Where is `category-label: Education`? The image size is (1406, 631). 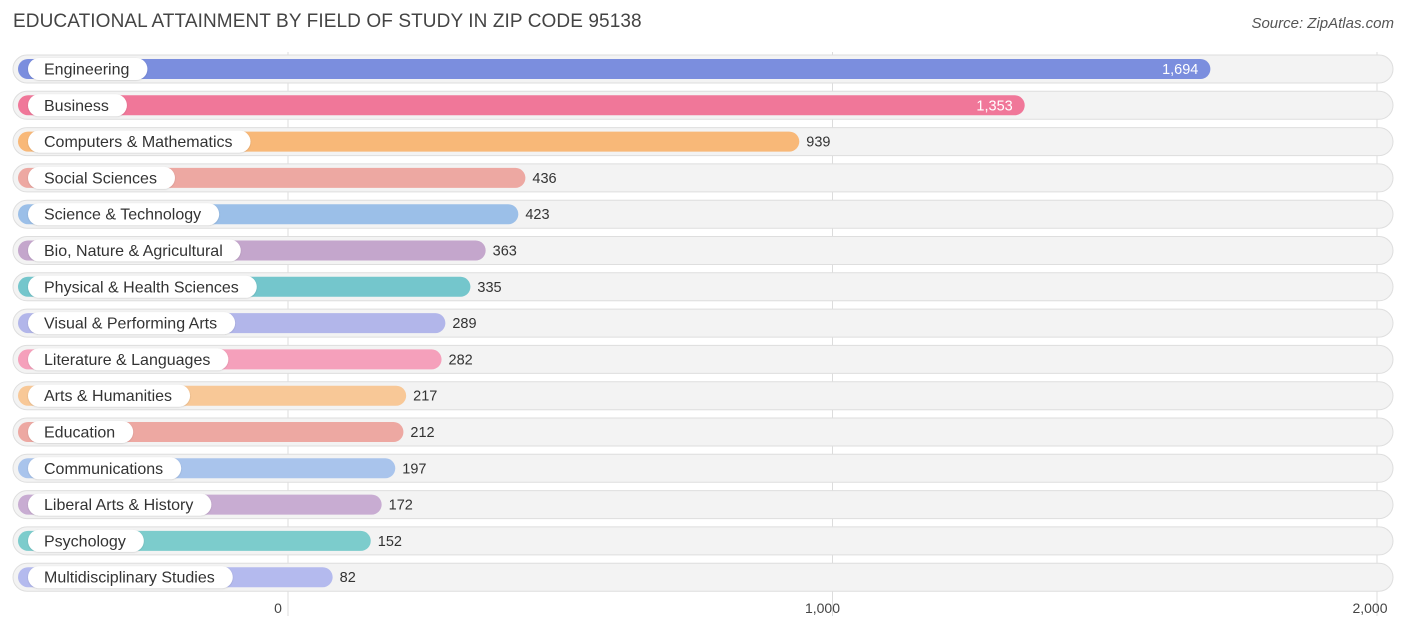
category-label: Education is located at coordinates (79, 433).